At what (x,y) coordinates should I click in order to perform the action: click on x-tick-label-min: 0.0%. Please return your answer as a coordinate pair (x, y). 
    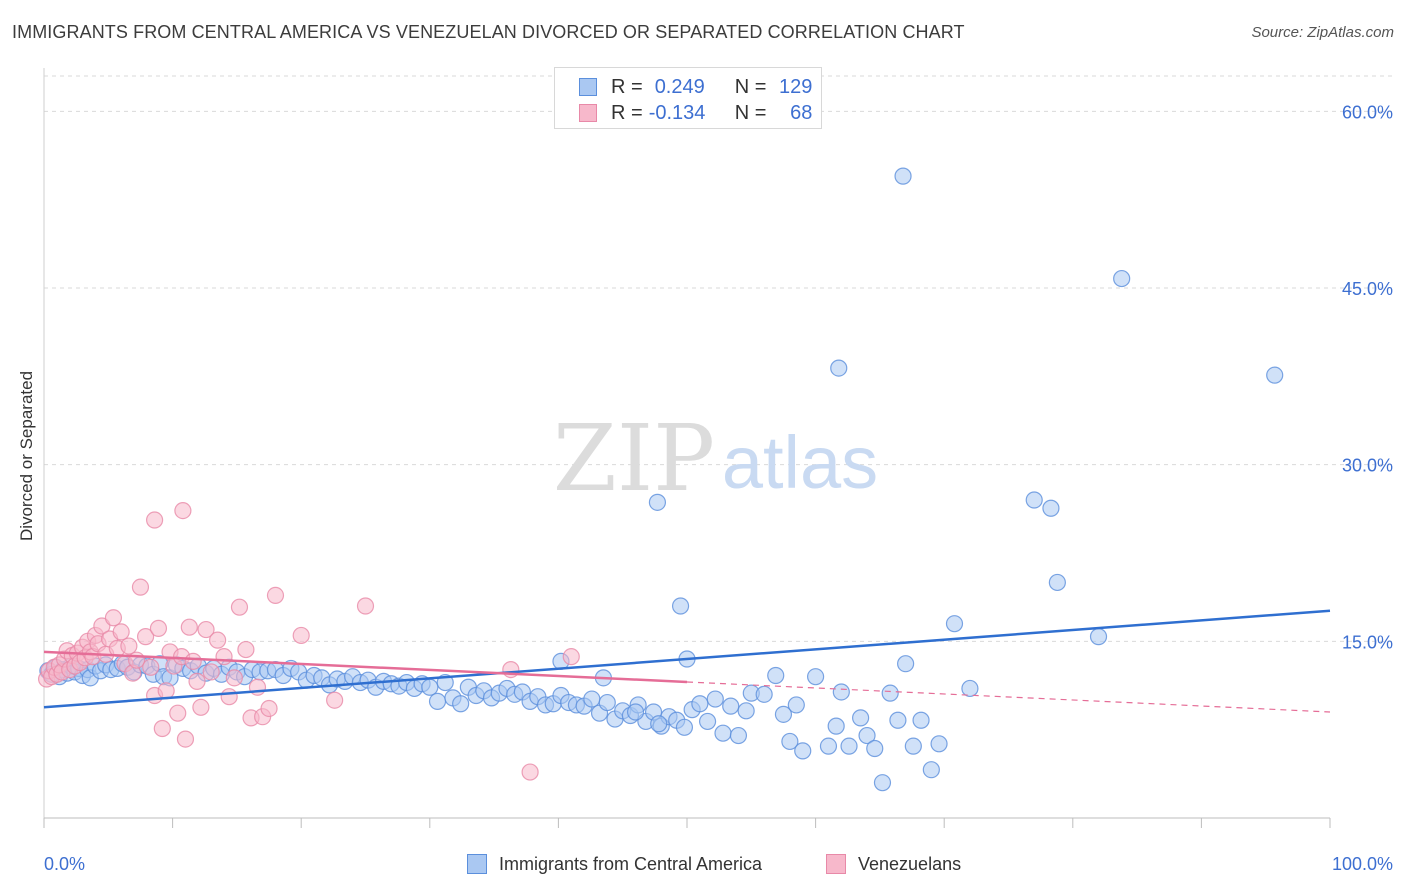
    Looking at the image, I should click on (64, 864).